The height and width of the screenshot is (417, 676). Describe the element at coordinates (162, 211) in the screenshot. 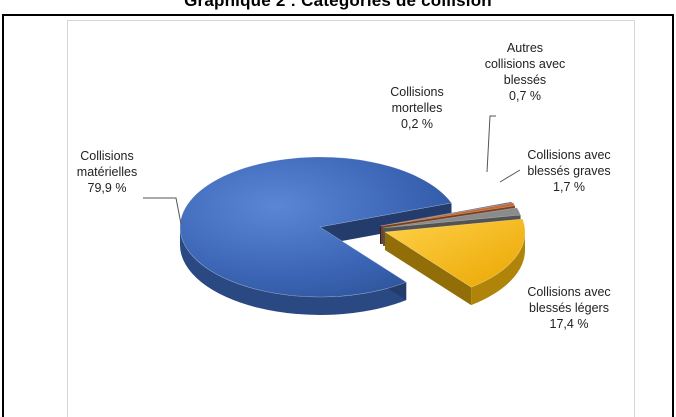

I see `leader-line-materielles` at that location.